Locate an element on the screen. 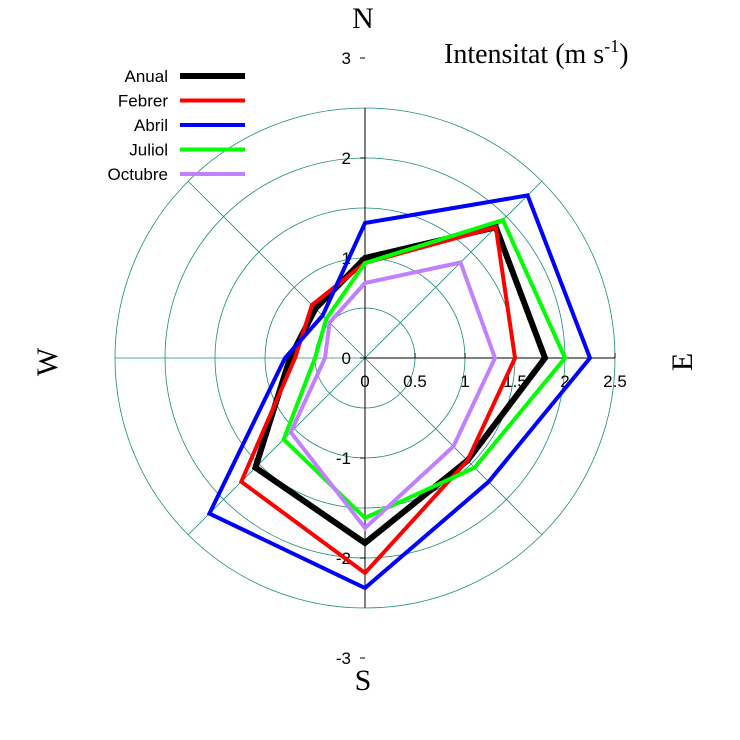 This screenshot has width=740, height=740. y-tick-label: 2 is located at coordinates (346, 158).